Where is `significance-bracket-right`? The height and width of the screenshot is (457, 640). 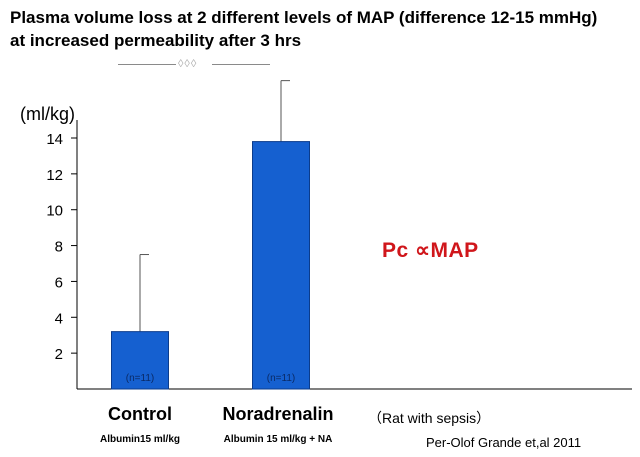
significance-bracket-right is located at coordinates (241, 64).